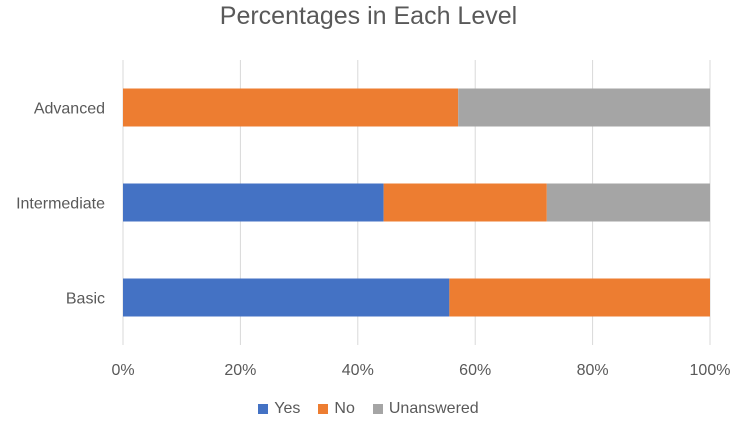 Image resolution: width=737 pixels, height=430 pixels. What do you see at coordinates (433, 408) in the screenshot?
I see `legend-label: Unanswered` at bounding box center [433, 408].